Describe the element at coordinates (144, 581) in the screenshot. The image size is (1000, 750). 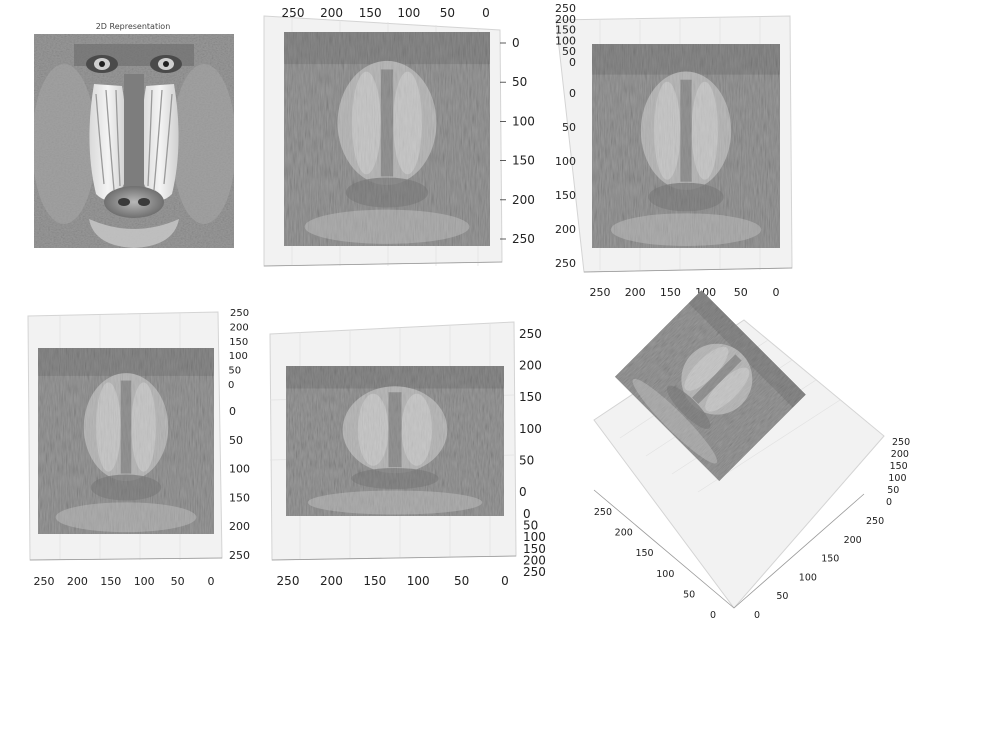
I see `panel-surface-front-2-x-tick-label: 100` at that location.